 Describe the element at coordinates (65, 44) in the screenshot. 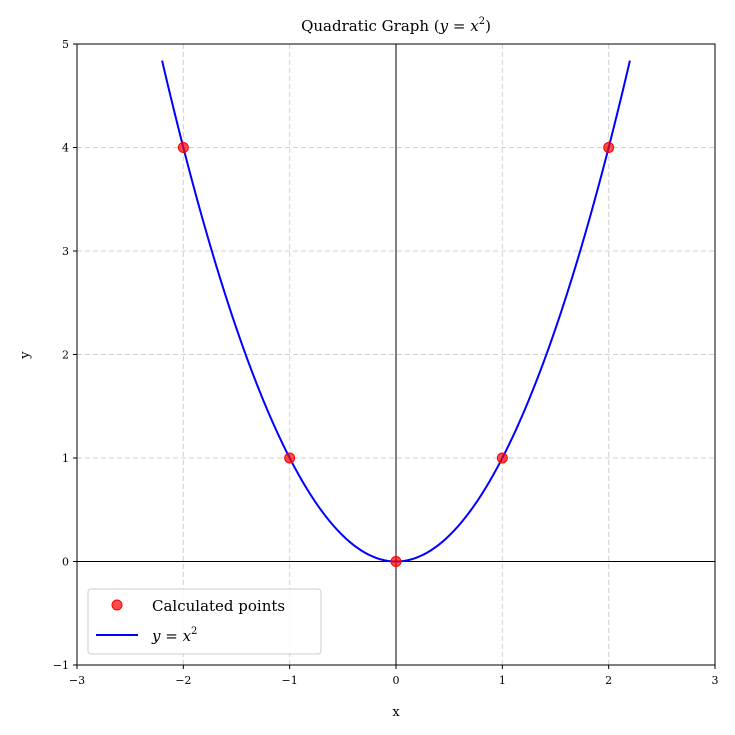

I see `y-tick-label: 5` at that location.